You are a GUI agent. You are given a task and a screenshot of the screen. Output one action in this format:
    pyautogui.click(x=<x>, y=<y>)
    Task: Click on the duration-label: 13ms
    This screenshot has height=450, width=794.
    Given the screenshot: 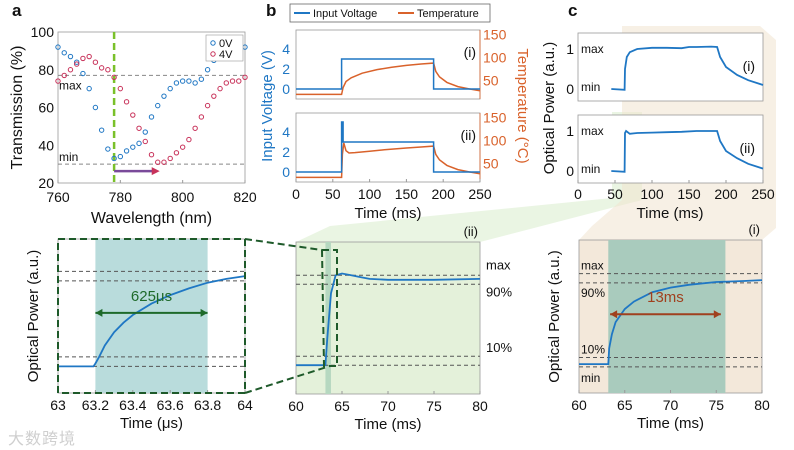 What is the action you would take?
    pyautogui.click(x=665, y=297)
    